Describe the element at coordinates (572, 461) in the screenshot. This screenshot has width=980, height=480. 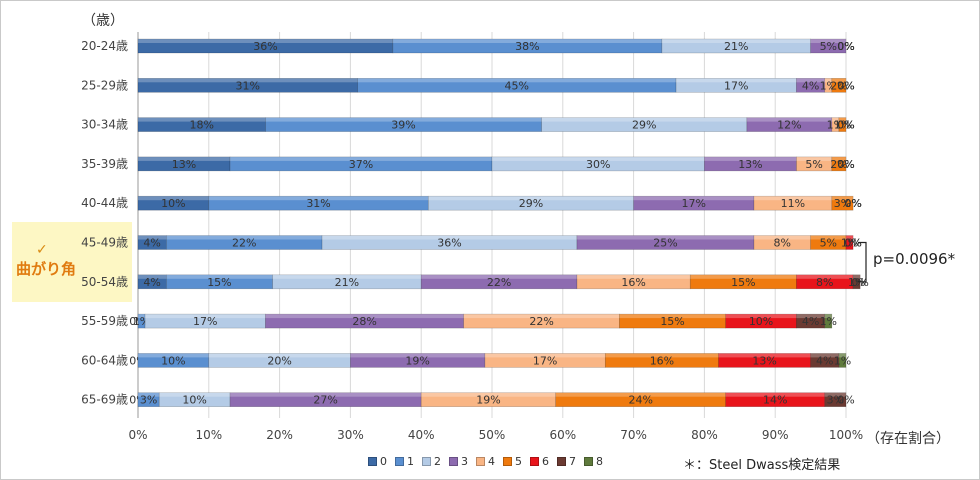
I see `legend-label: 7` at that location.